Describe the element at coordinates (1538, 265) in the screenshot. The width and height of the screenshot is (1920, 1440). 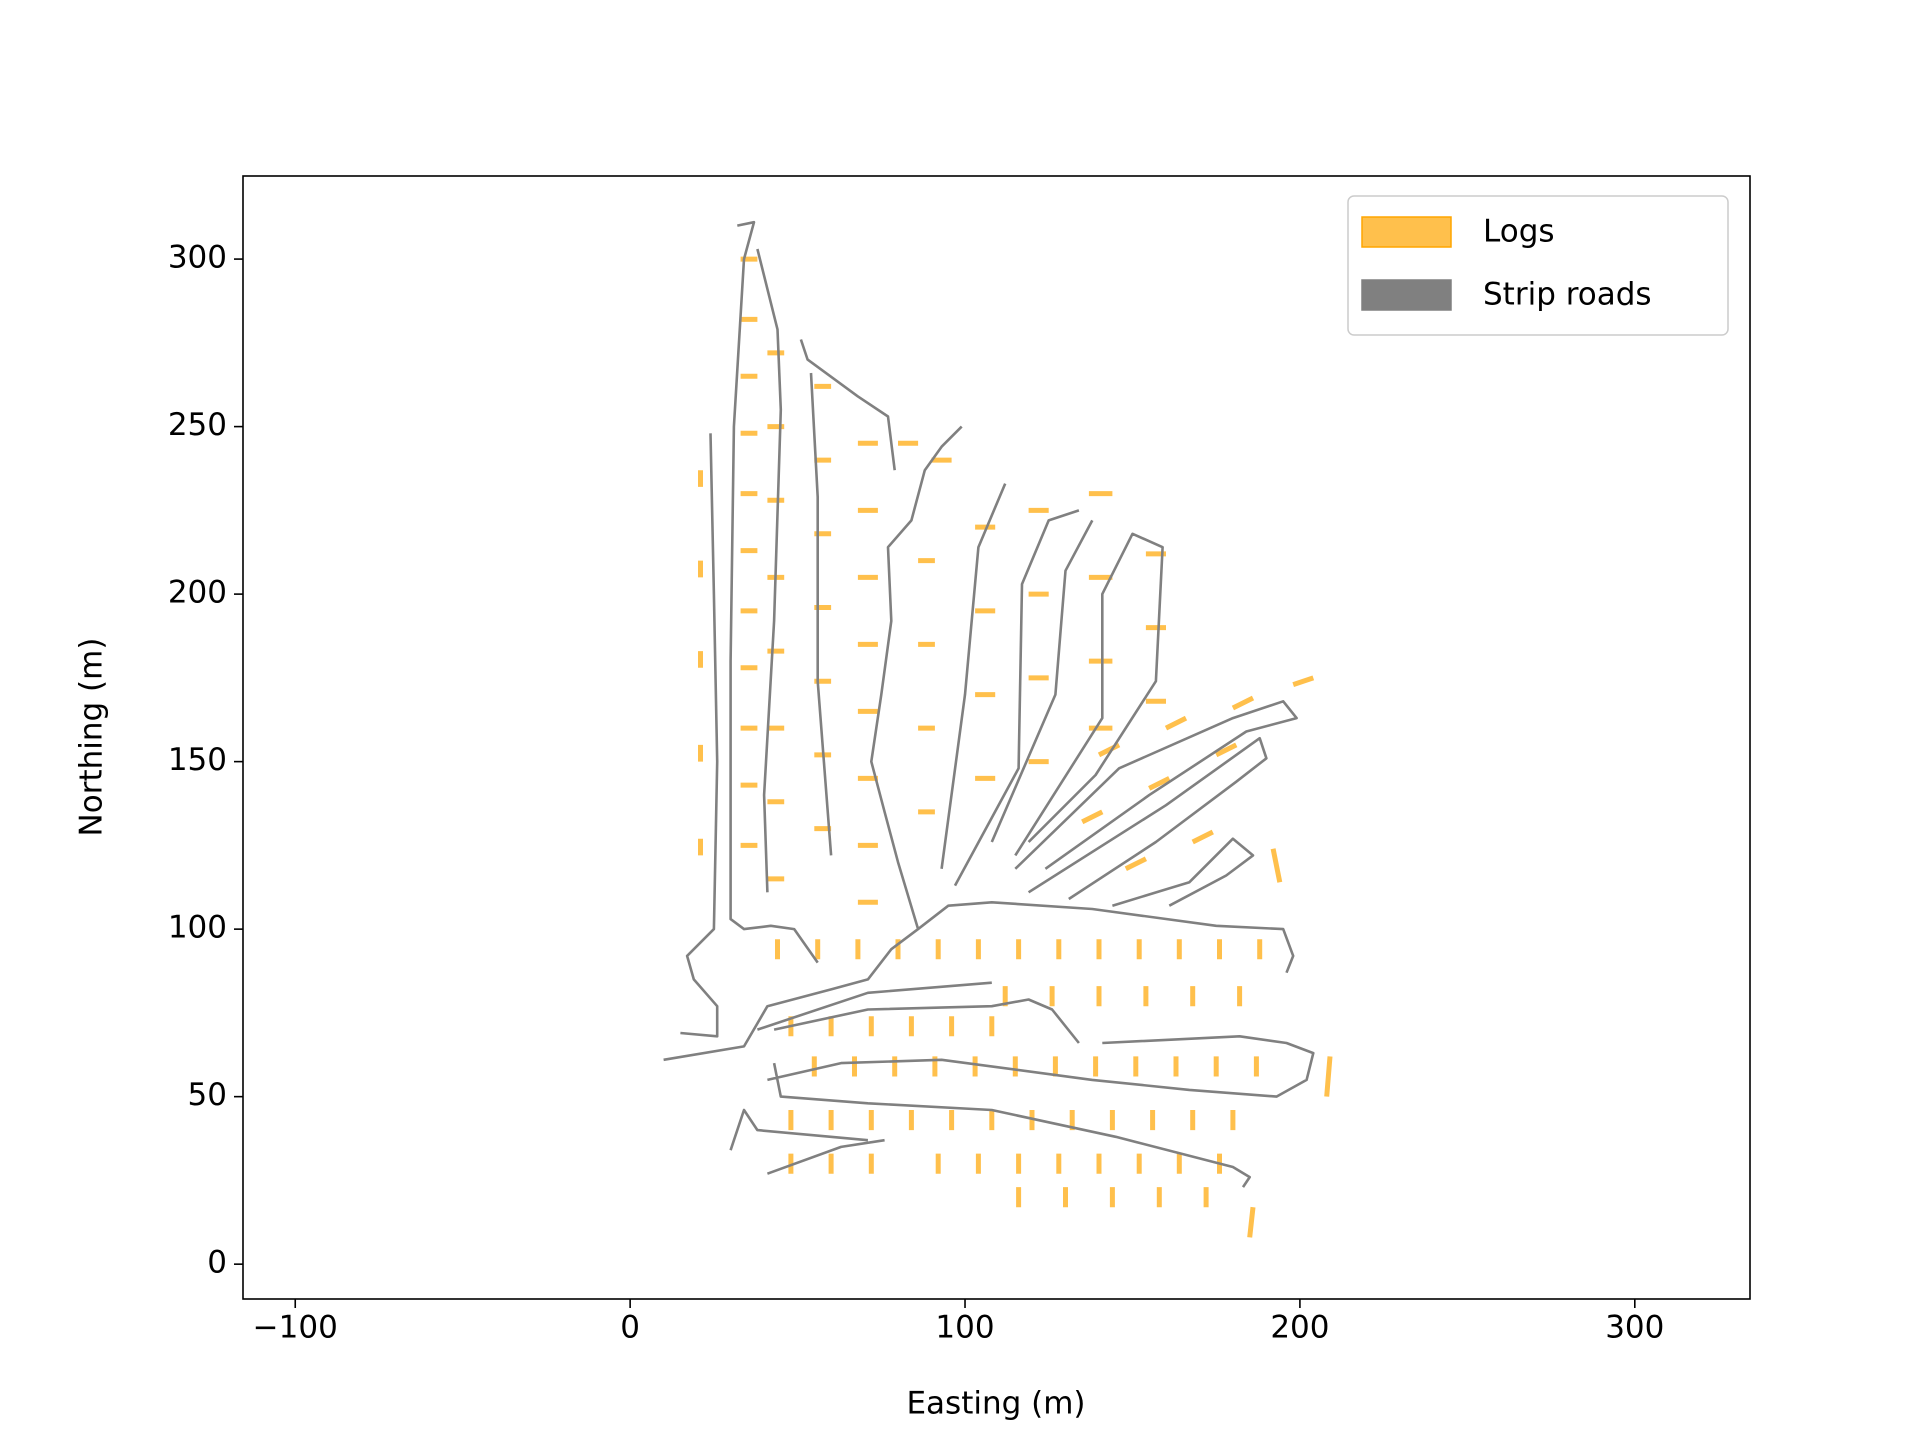
I see `legend: Logs Strip roads` at that location.